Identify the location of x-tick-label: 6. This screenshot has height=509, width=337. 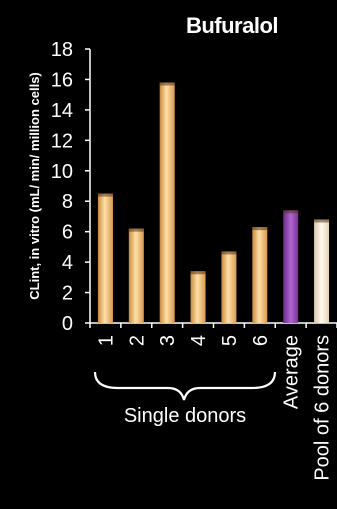
(261, 340).